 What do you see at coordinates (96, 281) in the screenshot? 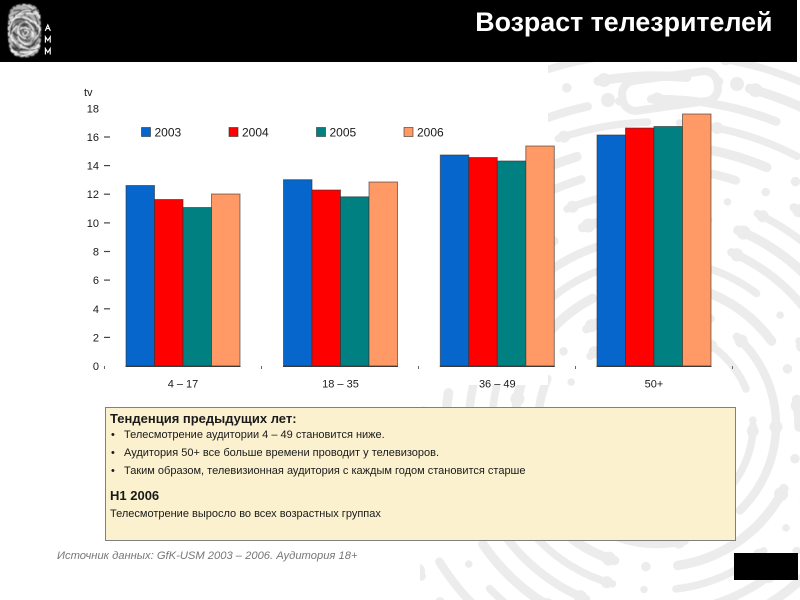
I see `svg-text: 6` at bounding box center [96, 281].